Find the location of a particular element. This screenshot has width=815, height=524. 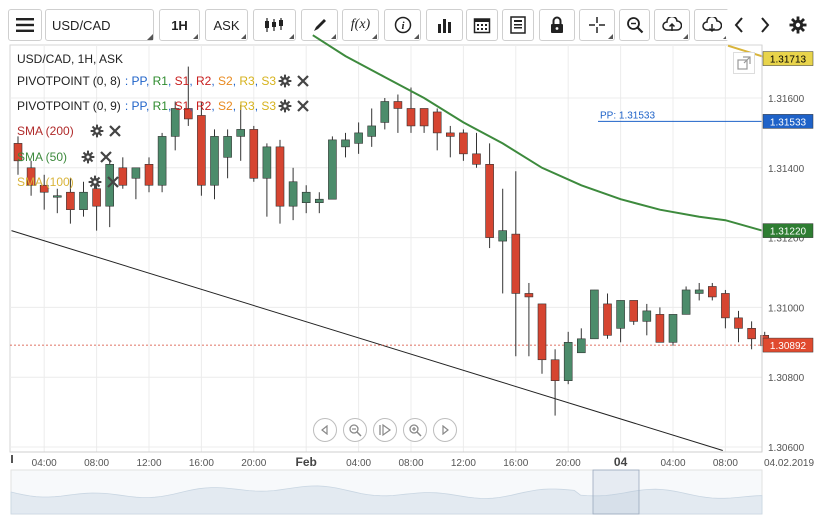

price-tag-label: 1.30892 is located at coordinates (788, 346).